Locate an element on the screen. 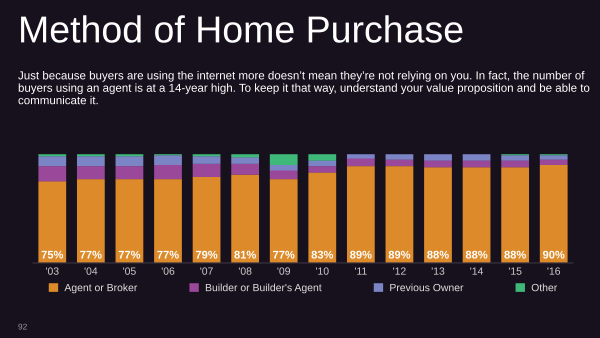 The image size is (600, 338). x-tick-label: '11 is located at coordinates (360, 271).